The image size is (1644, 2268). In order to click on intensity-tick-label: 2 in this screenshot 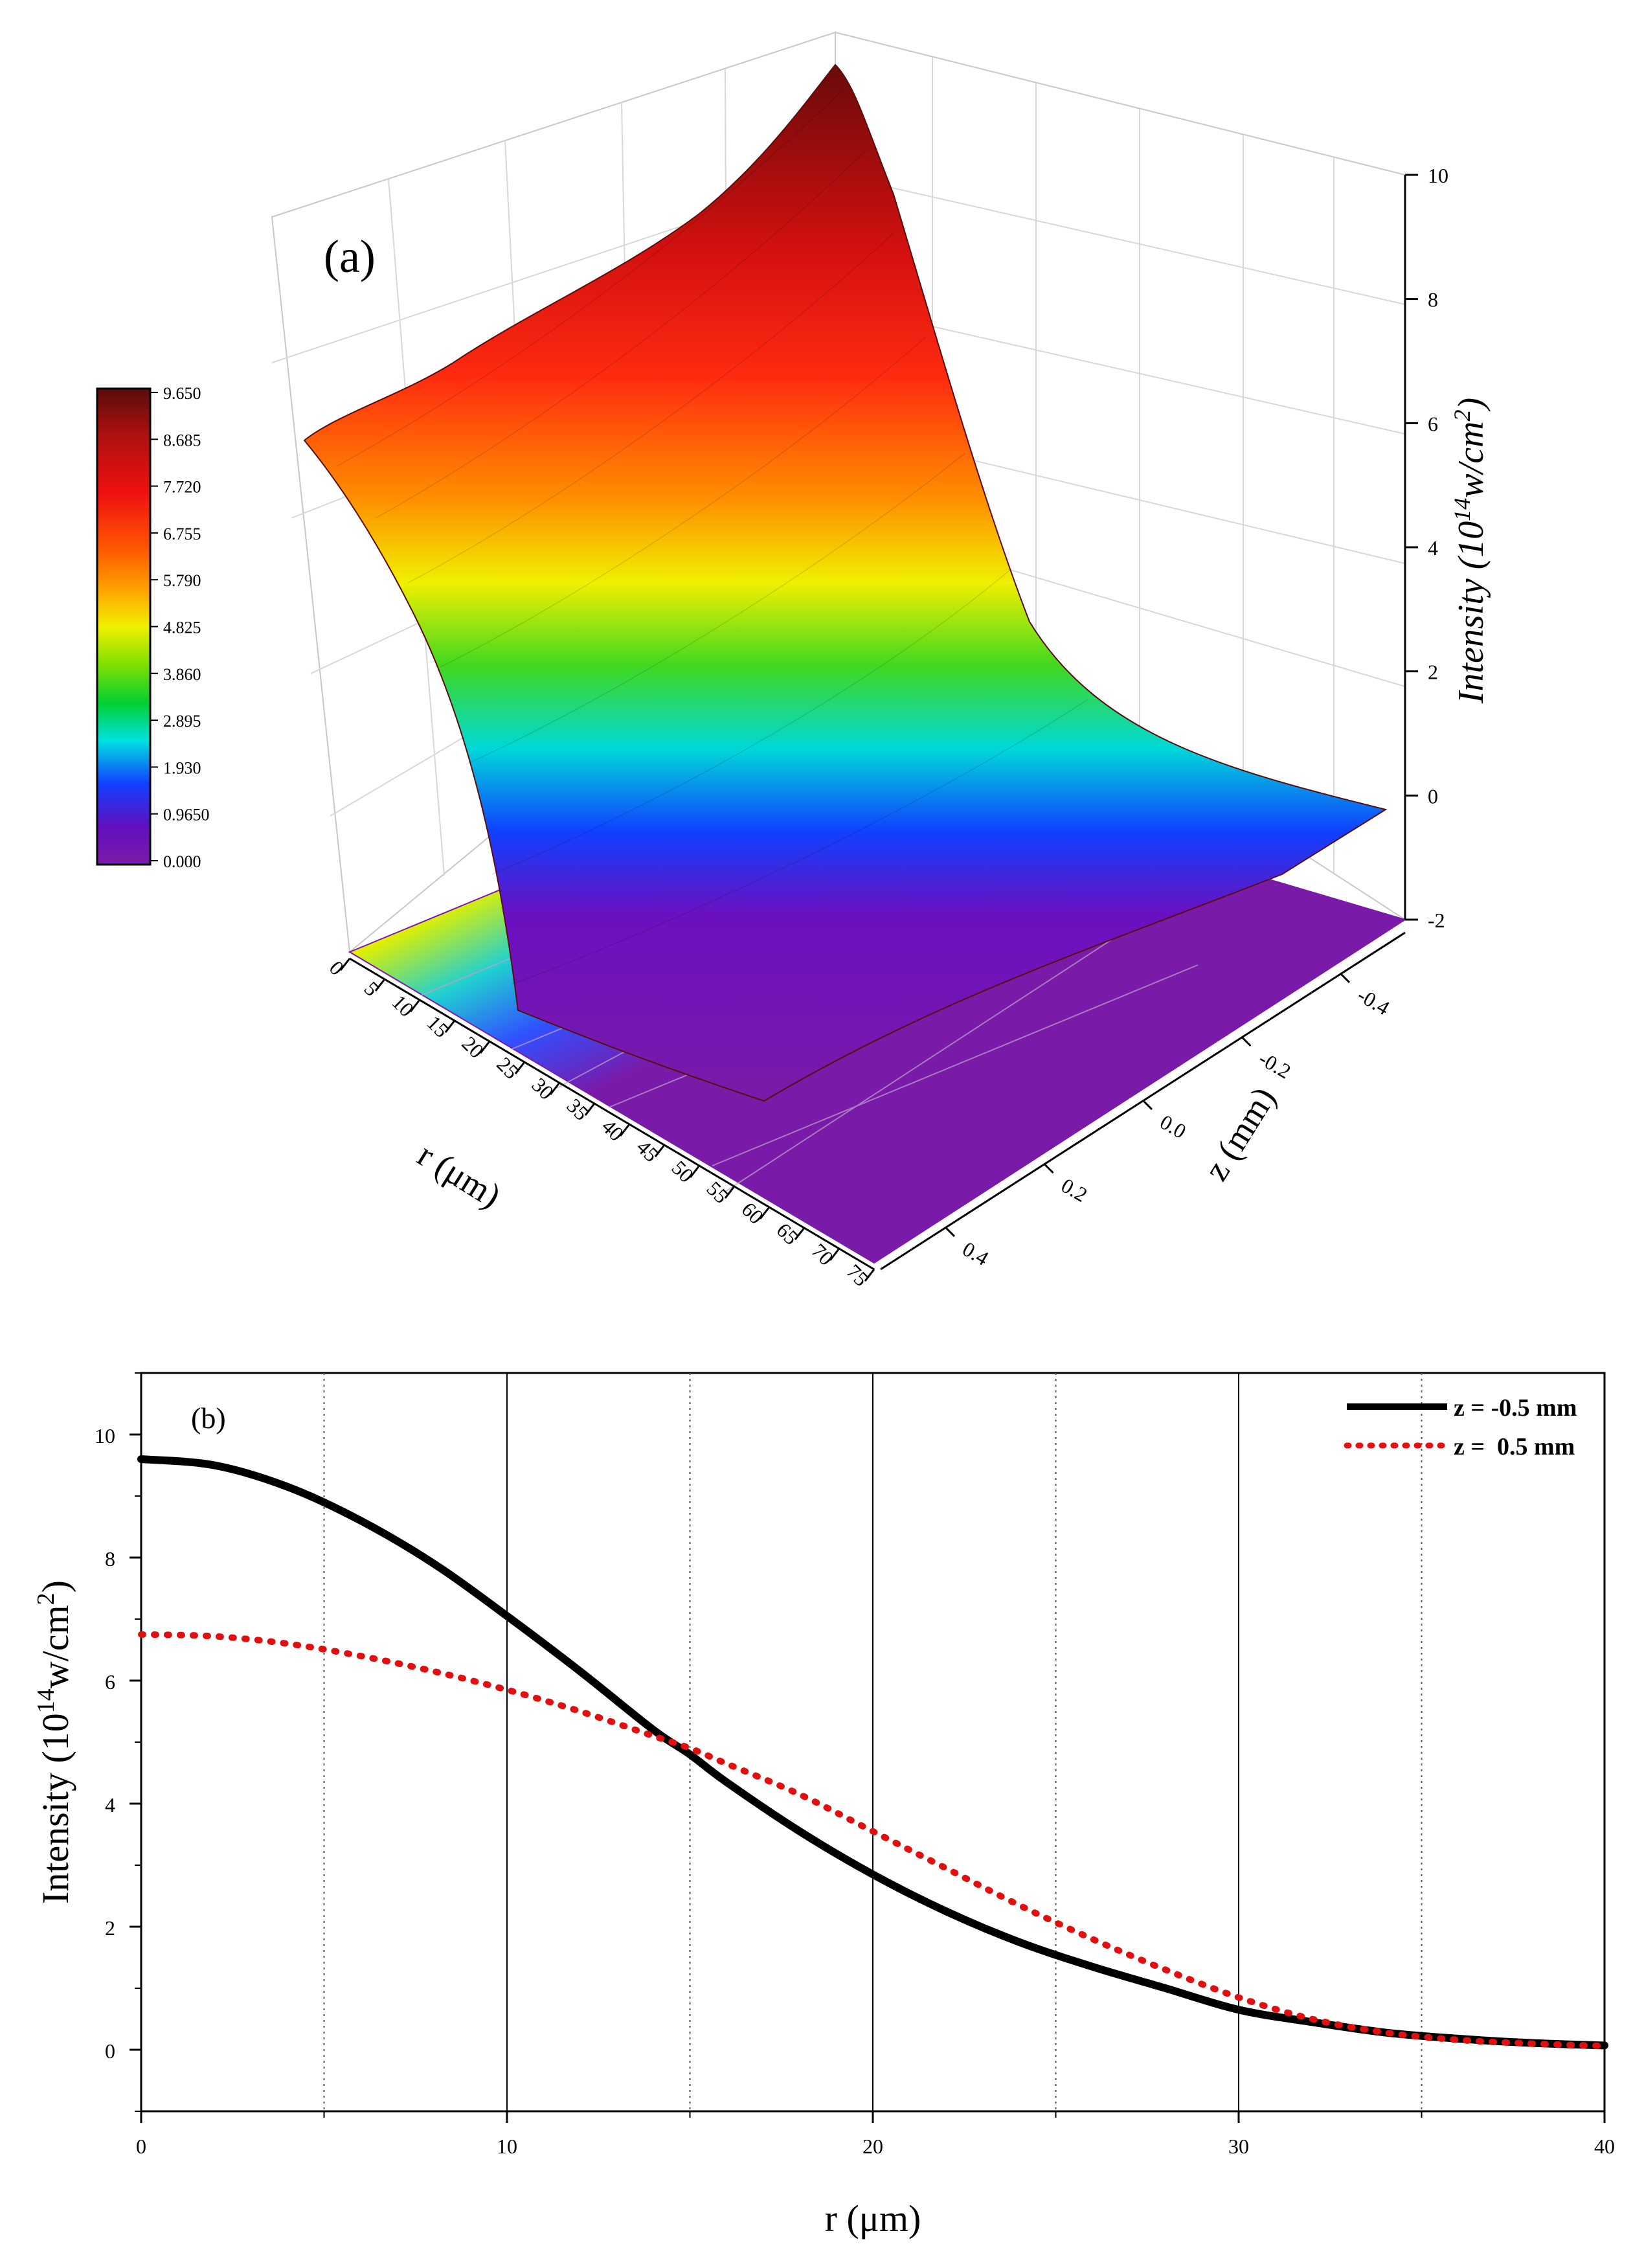, I will do `click(1433, 672)`.